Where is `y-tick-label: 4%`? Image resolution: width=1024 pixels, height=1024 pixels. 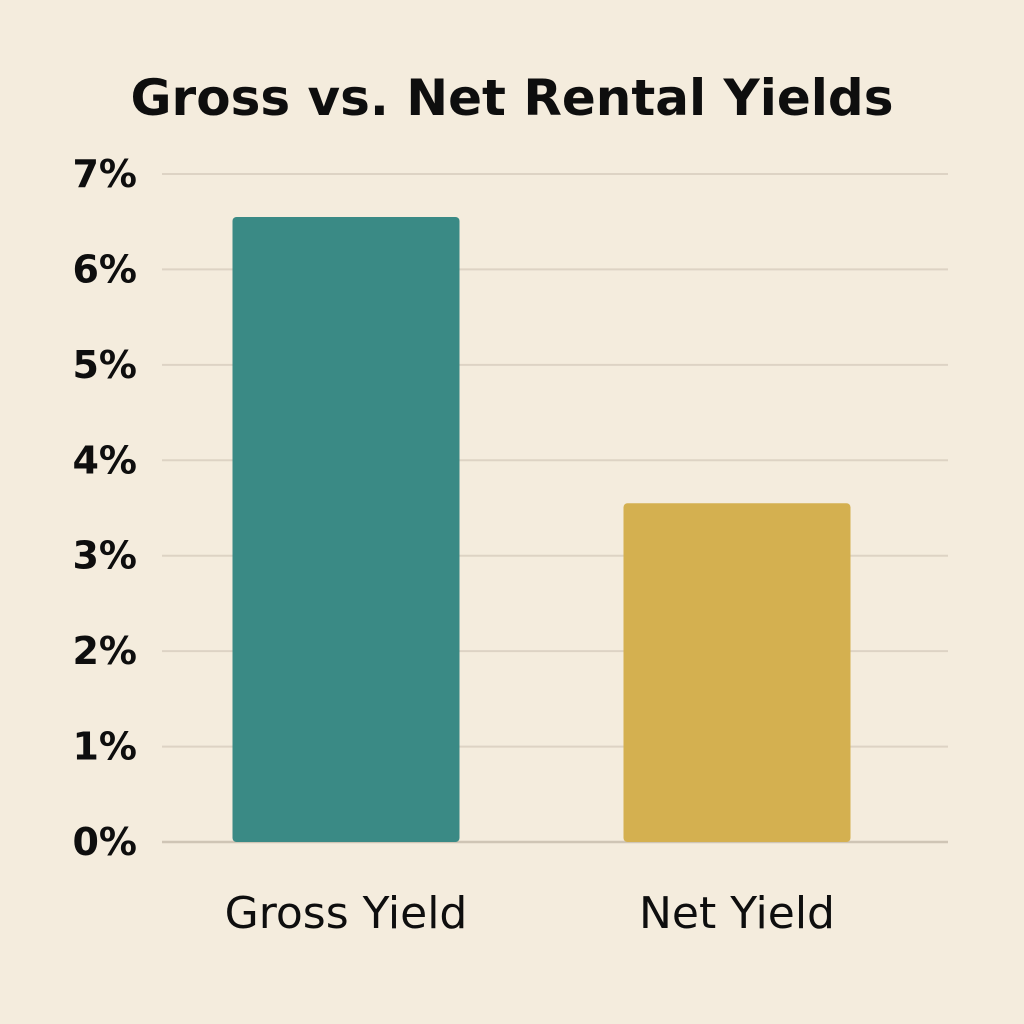 y-tick-label: 4% is located at coordinates (104, 460).